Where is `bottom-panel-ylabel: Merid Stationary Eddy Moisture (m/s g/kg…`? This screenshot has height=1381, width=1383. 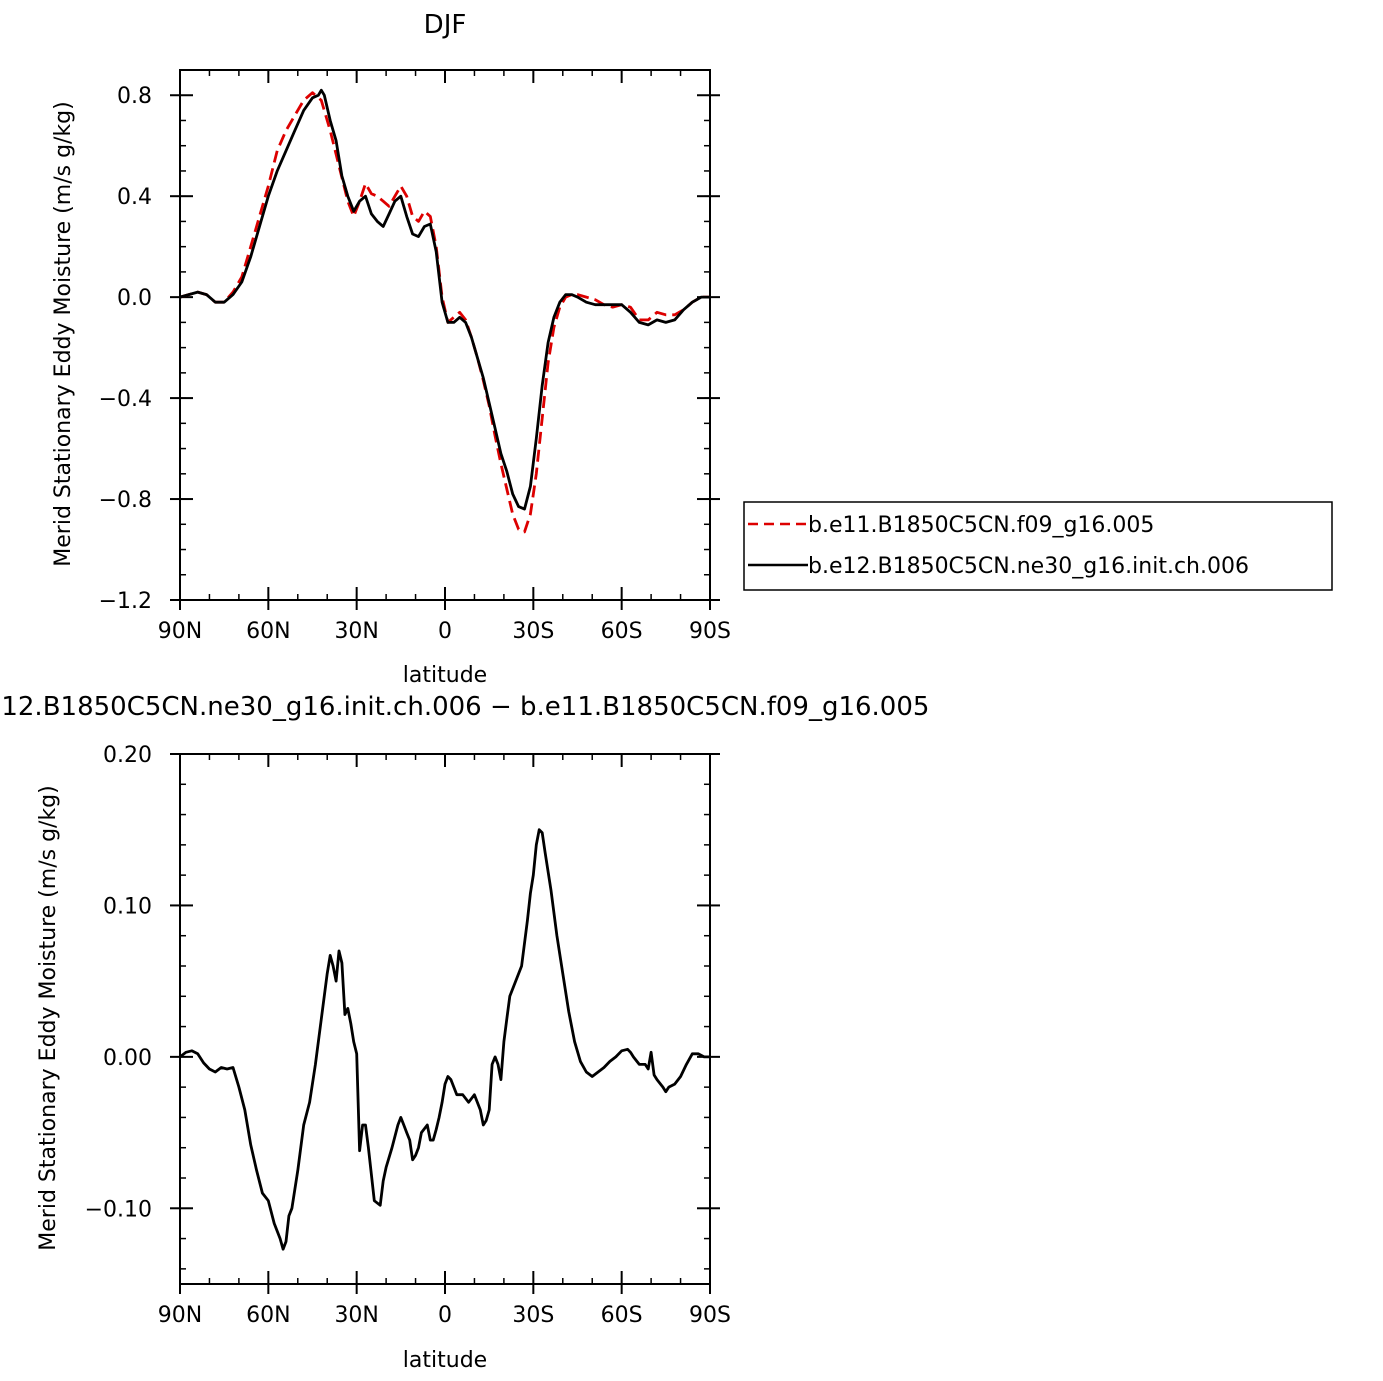
bottom-panel-ylabel: Merid Stationary Eddy Moisture (m/s g/kg… is located at coordinates (48, 1017).